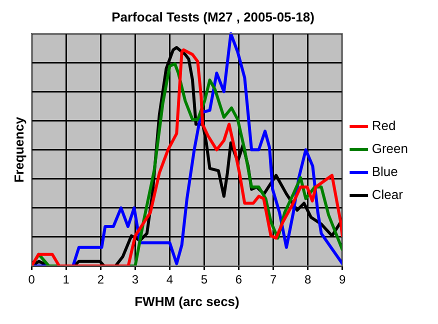 This screenshot has width=438, height=324. Describe the element at coordinates (238, 279) in the screenshot. I see `x-tick-label: 6` at that location.